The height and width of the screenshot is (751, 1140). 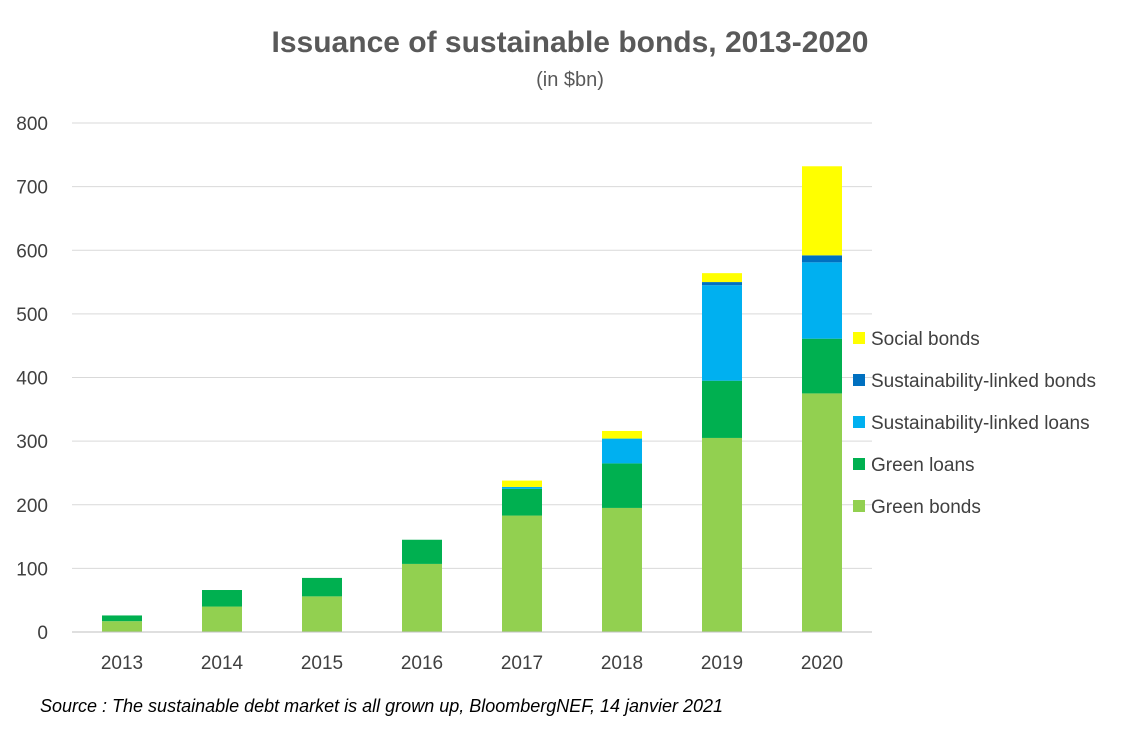 I want to click on x-tick-label: 2017, so click(x=522, y=663).